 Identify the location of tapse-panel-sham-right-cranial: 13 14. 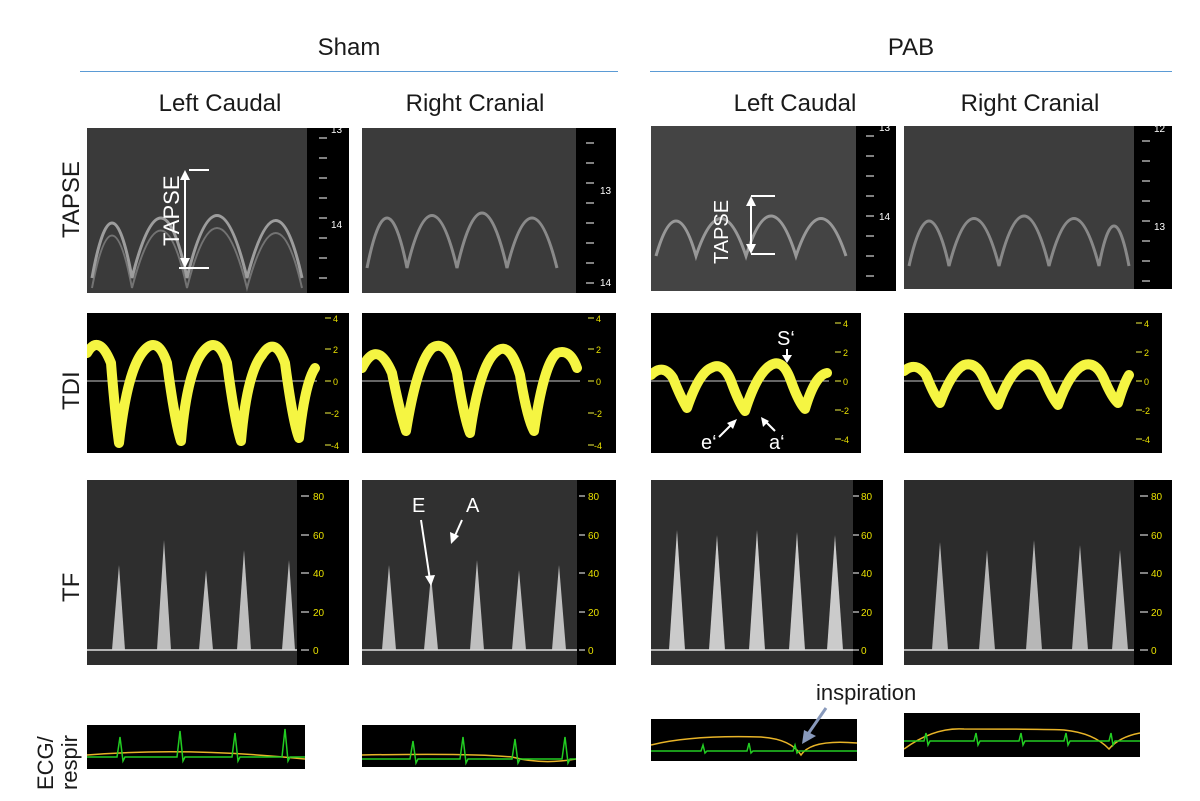
(489, 210).